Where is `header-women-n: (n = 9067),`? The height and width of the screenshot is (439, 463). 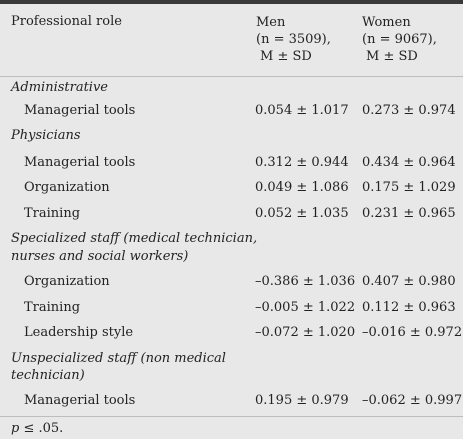 header-women-n: (n = 9067), is located at coordinates (399, 39).